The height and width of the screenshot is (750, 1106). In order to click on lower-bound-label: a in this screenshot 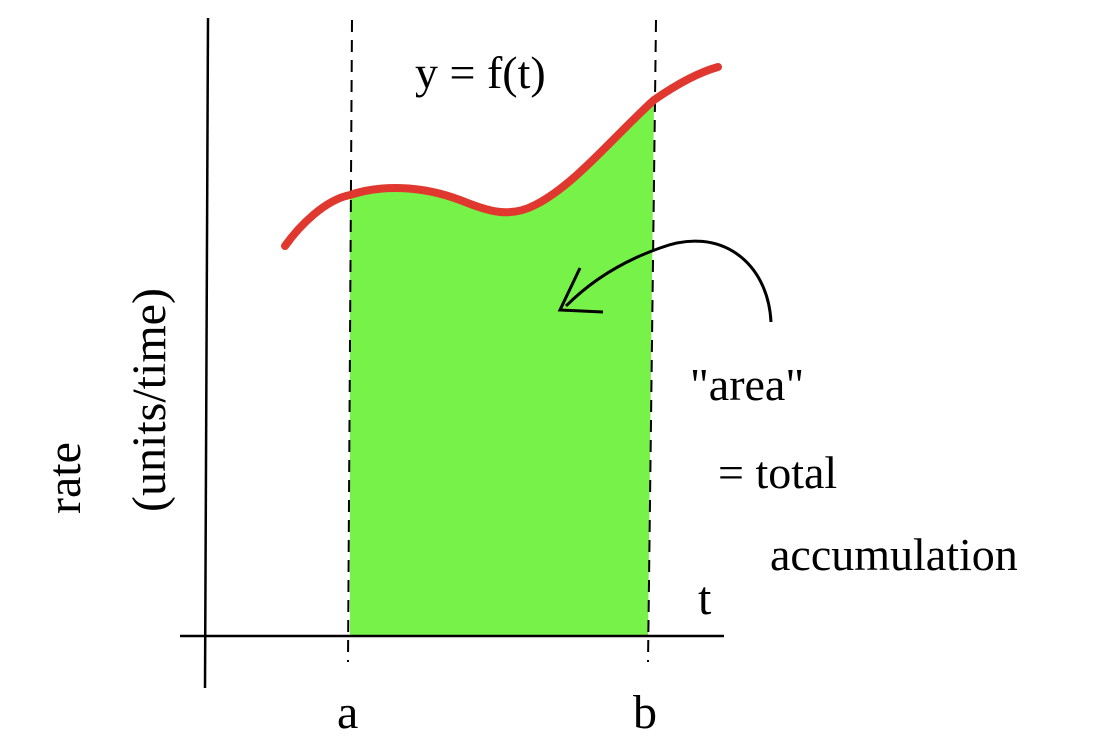, I will do `click(347, 712)`.